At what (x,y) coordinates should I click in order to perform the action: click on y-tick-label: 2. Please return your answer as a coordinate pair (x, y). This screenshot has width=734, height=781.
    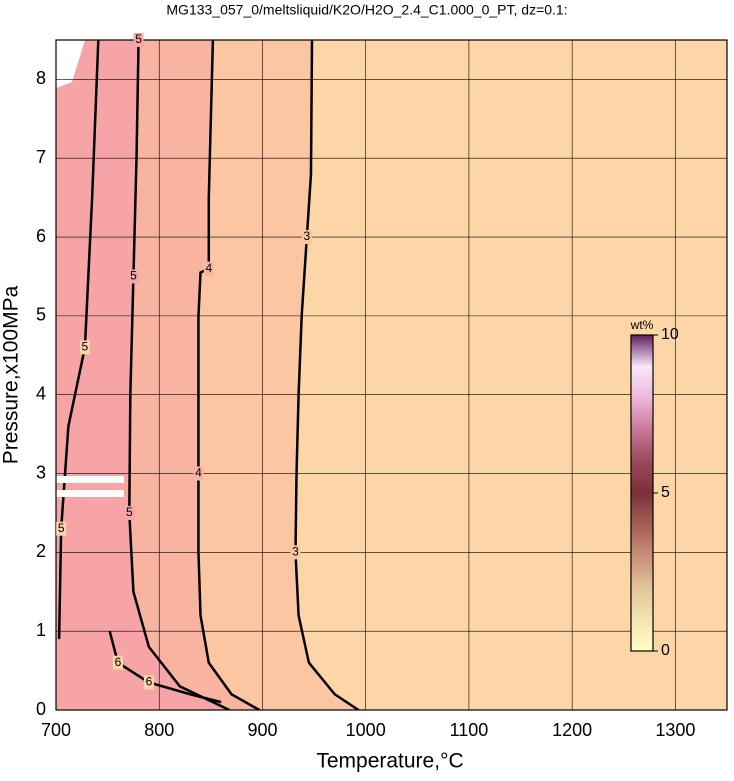
    Looking at the image, I should click on (41, 551).